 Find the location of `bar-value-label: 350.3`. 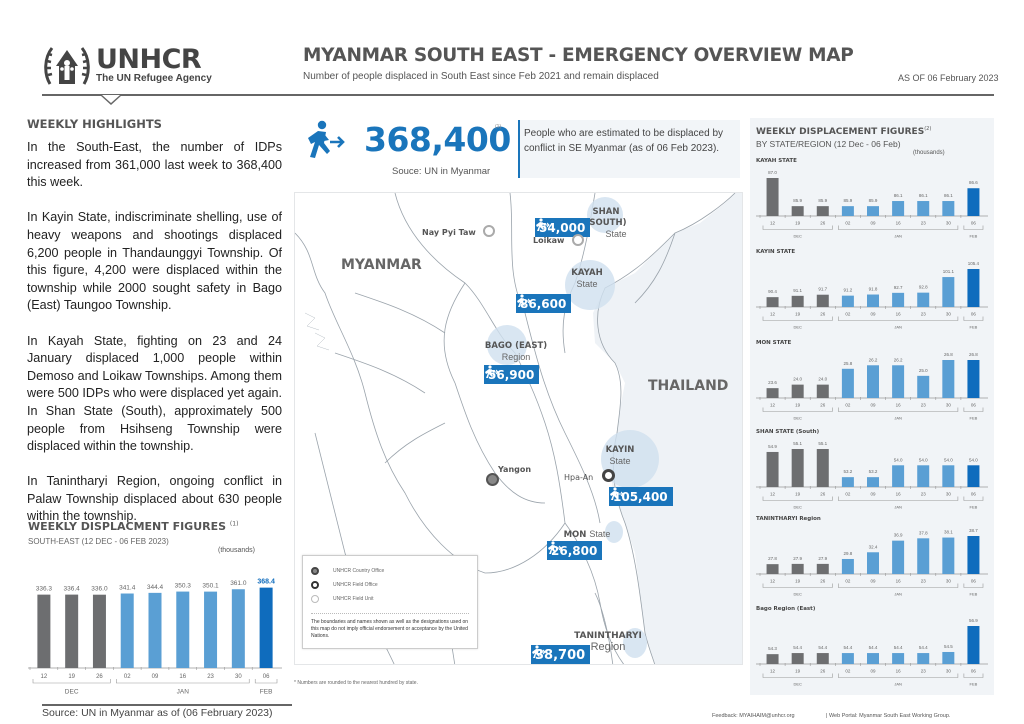

bar-value-label: 350.3 is located at coordinates (183, 586).